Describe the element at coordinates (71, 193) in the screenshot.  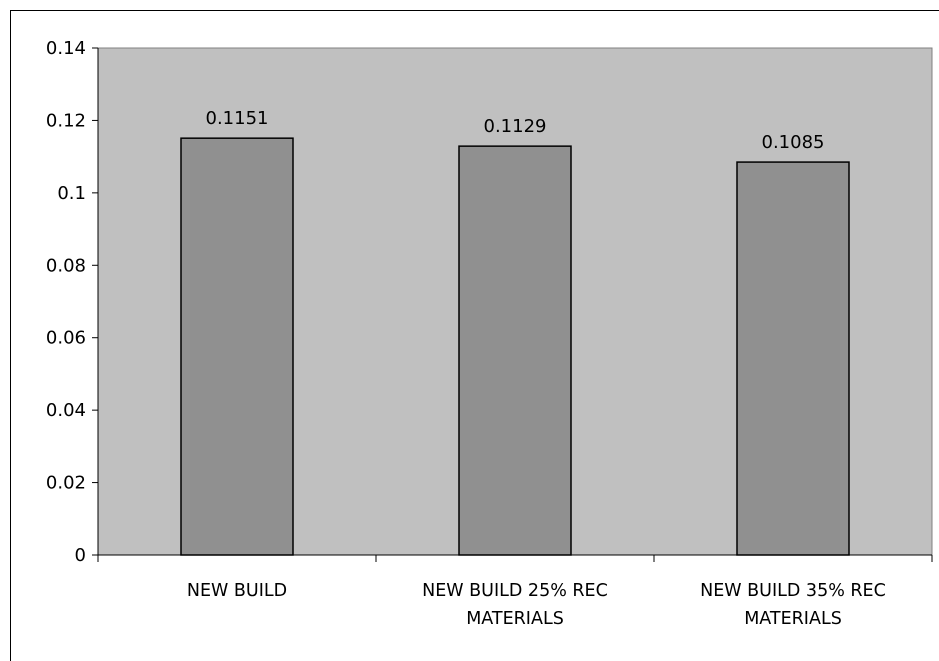
I see `y-tick-label: 0.1` at that location.